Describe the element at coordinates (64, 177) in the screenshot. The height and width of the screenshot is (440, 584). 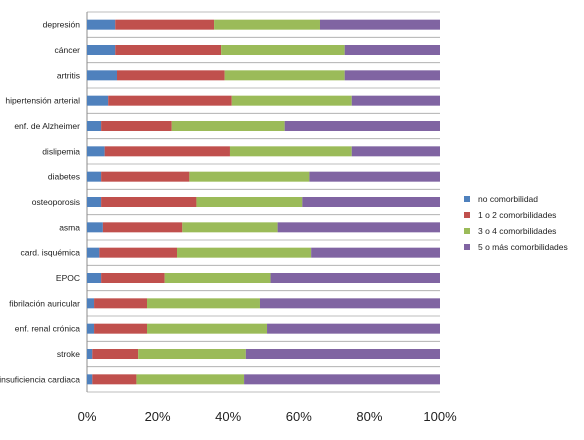
I see `category-label: diabetes` at that location.